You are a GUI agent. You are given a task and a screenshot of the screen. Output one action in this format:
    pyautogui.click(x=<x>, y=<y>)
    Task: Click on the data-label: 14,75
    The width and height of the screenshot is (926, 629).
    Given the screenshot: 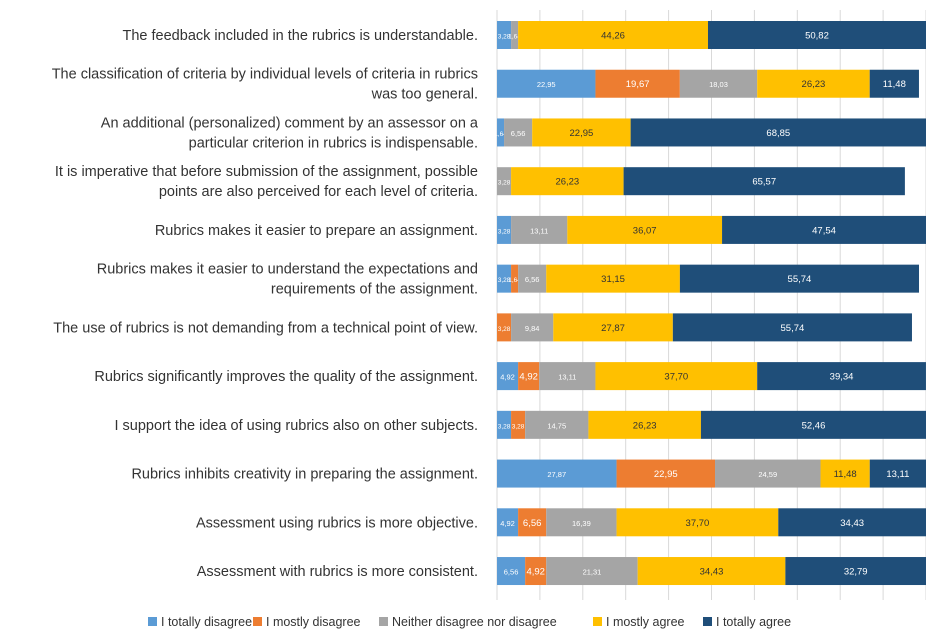 What is the action you would take?
    pyautogui.click(x=556, y=425)
    